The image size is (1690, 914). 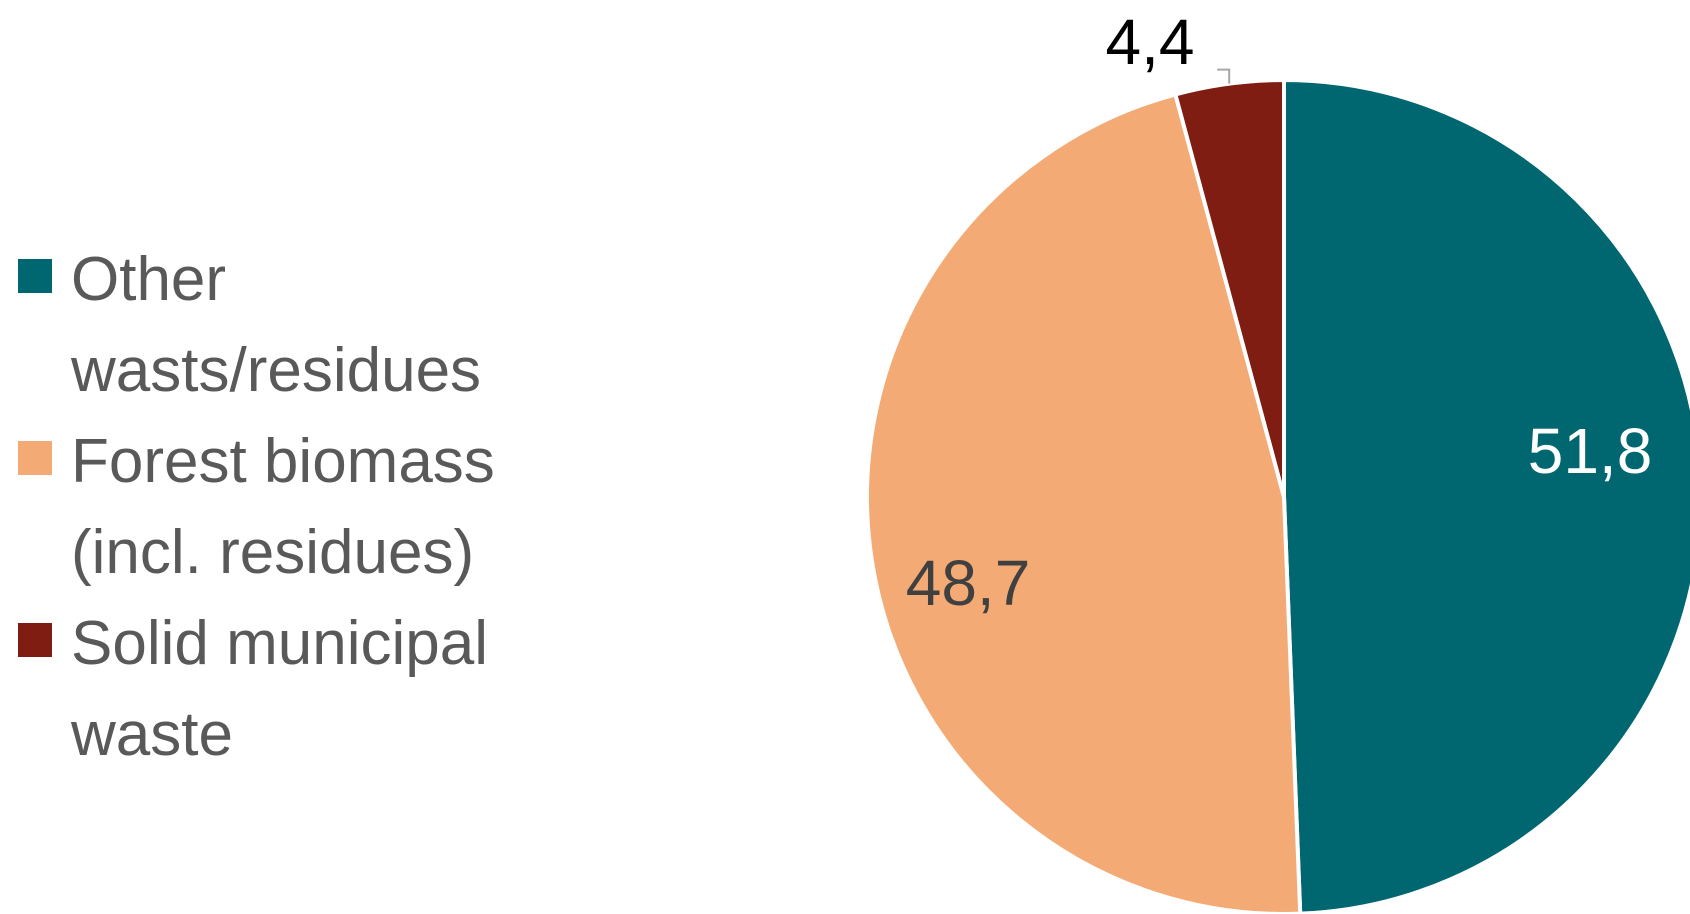 What do you see at coordinates (148, 279) in the screenshot?
I see `legend-label-1-line-1: Other` at bounding box center [148, 279].